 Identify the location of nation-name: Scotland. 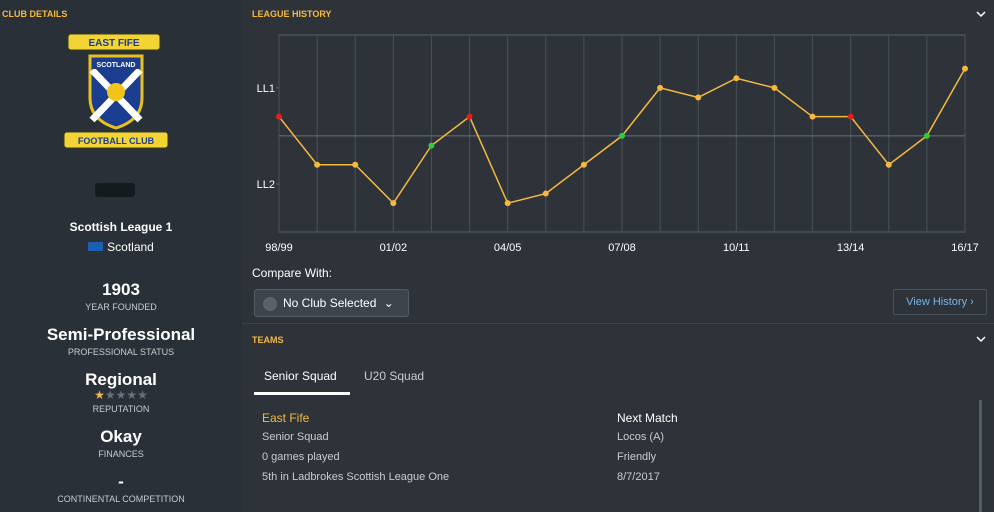
(130, 247).